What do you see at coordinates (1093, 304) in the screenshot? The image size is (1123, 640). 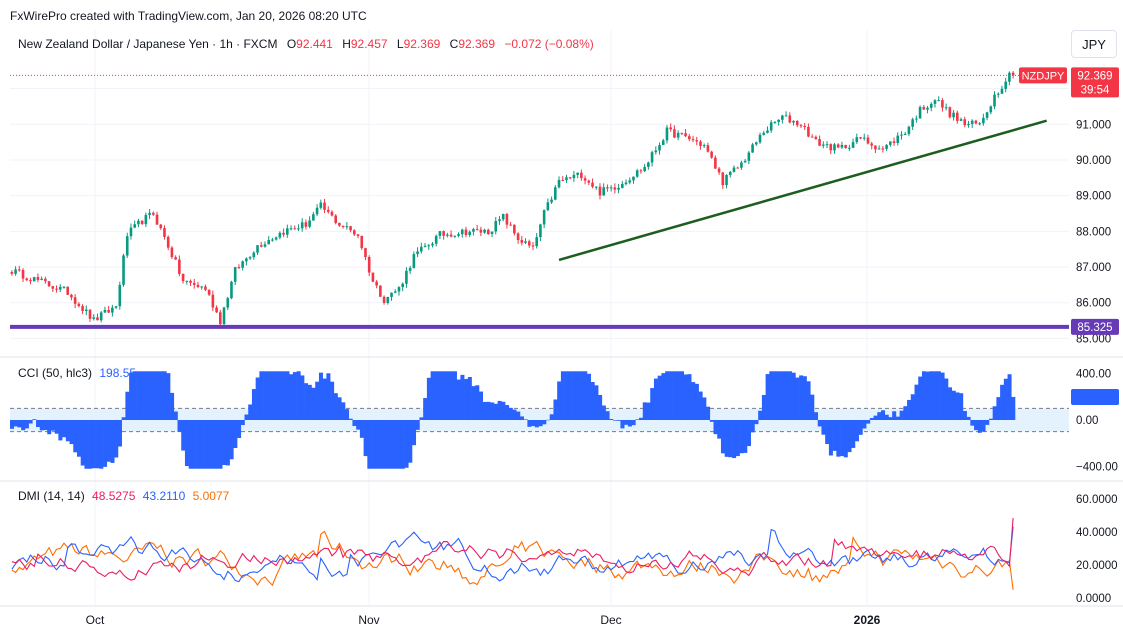 I see `price-tick-label: 86.000` at bounding box center [1093, 304].